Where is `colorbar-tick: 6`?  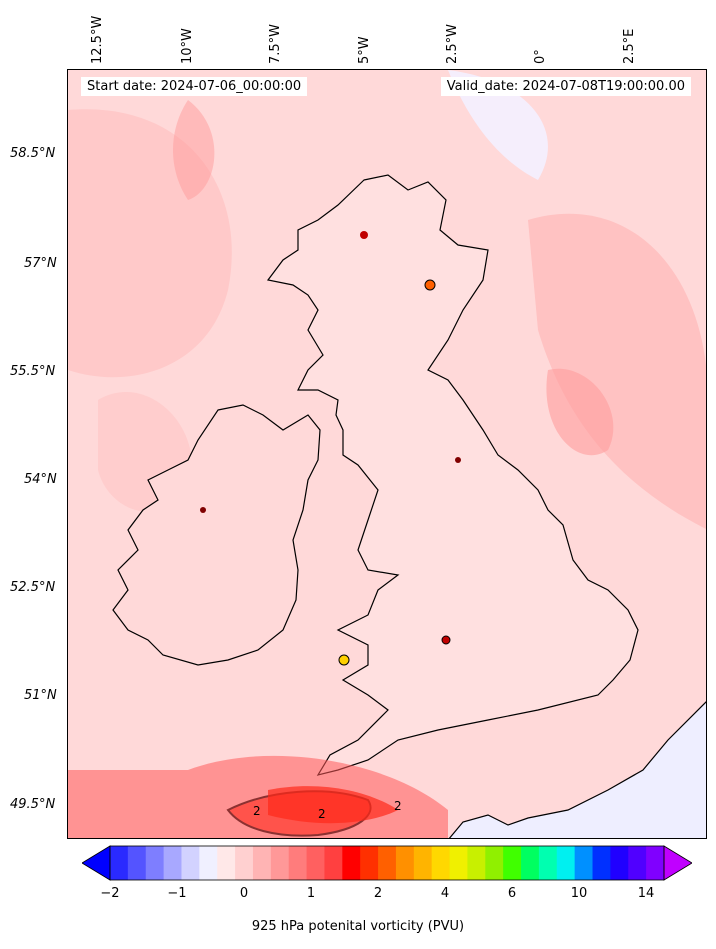
colorbar-tick: 6 is located at coordinates (512, 893).